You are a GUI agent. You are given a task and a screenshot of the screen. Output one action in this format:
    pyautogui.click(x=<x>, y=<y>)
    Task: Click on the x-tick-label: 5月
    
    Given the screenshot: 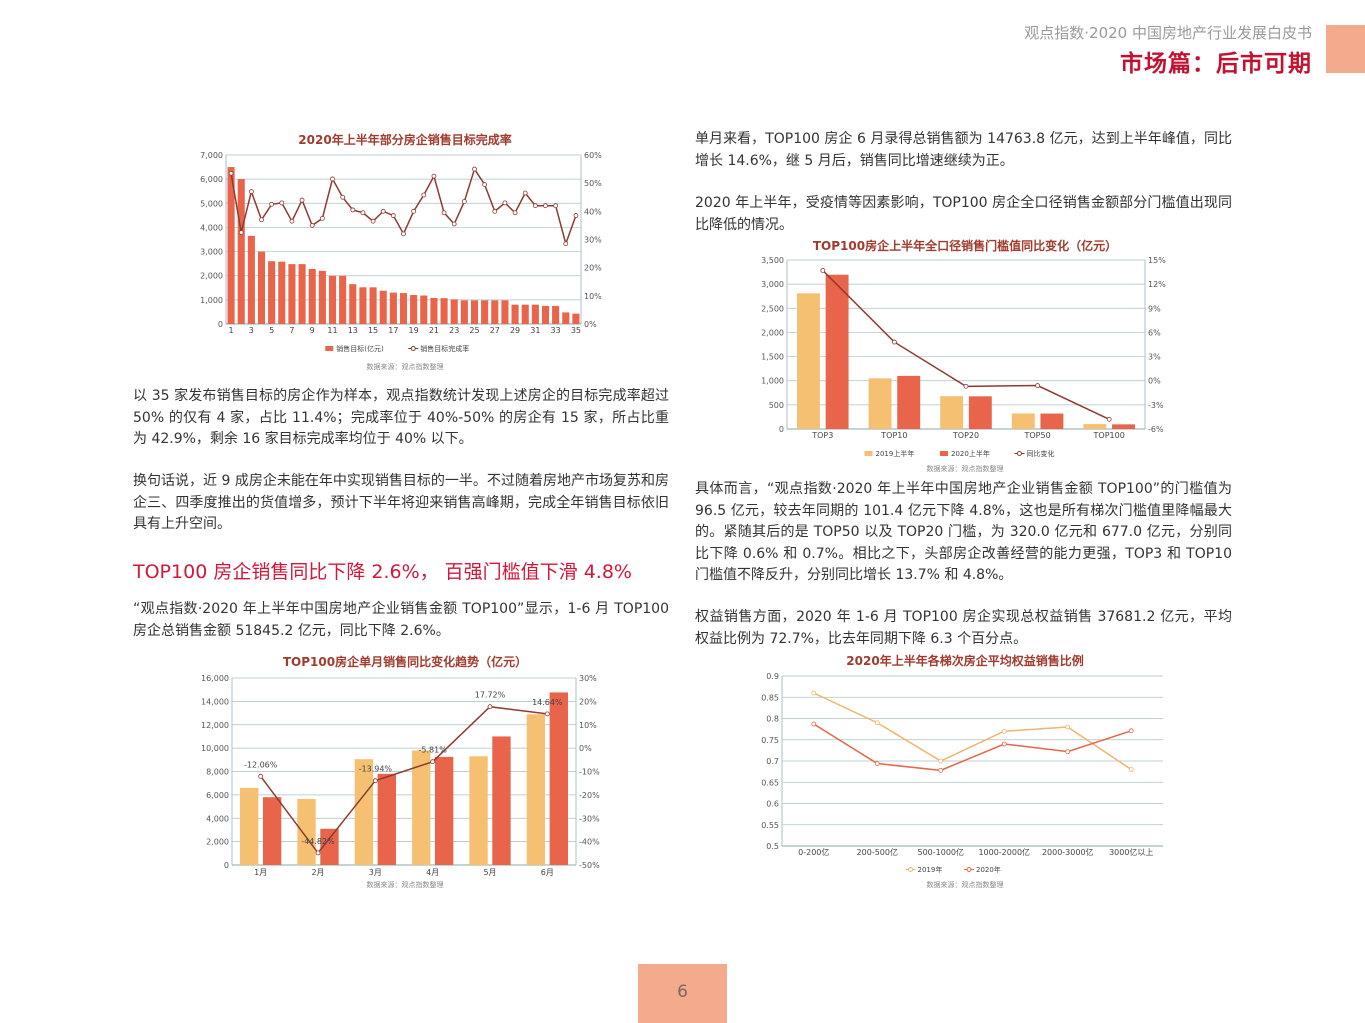 What is the action you would take?
    pyautogui.click(x=489, y=872)
    